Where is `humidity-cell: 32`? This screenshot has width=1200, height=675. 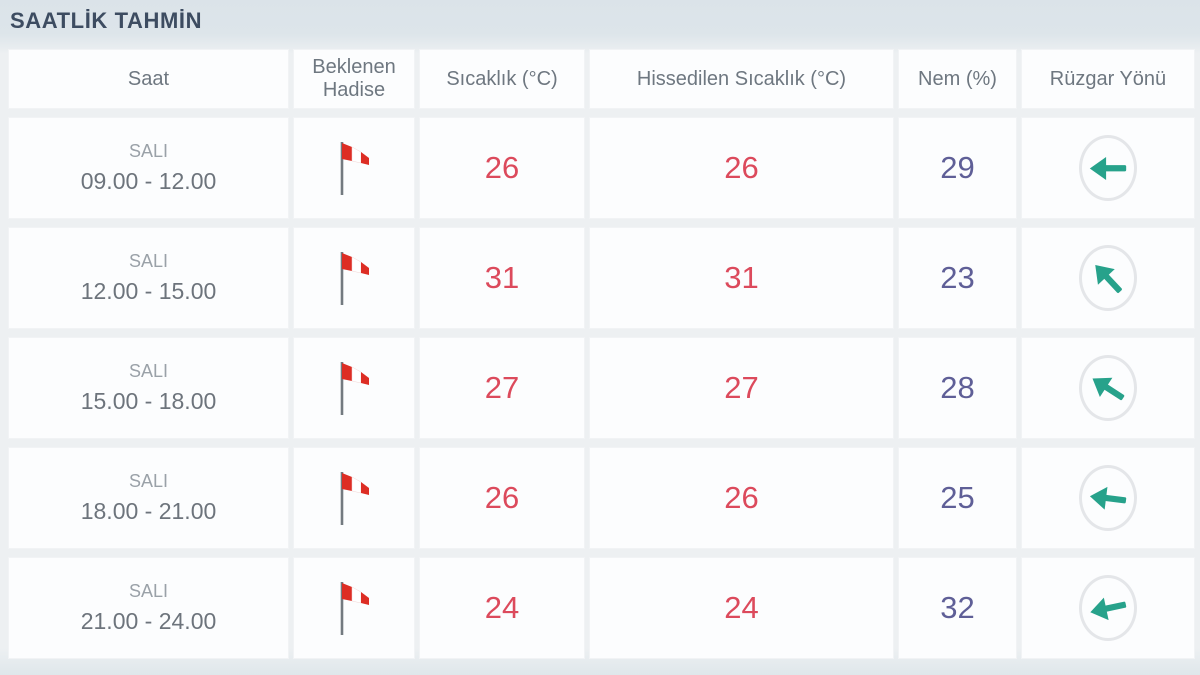
humidity-cell: 32 is located at coordinates (957, 608).